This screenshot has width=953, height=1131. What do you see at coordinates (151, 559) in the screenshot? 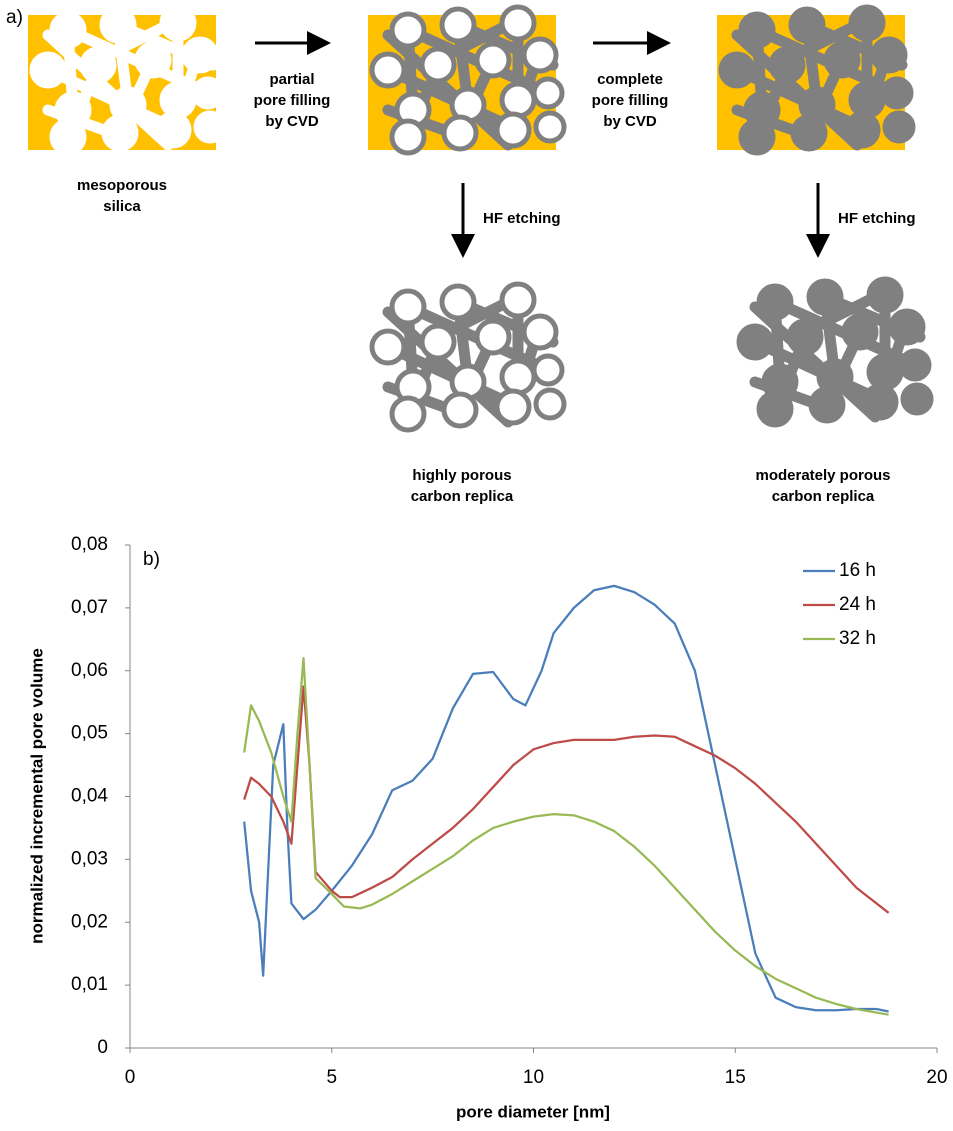
I see `panel-label: b)` at bounding box center [151, 559].